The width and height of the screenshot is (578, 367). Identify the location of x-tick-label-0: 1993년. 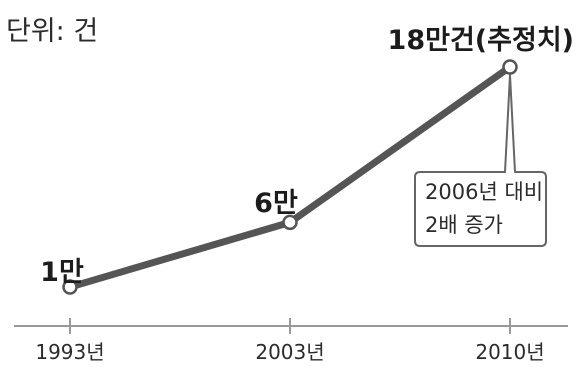
(69, 352).